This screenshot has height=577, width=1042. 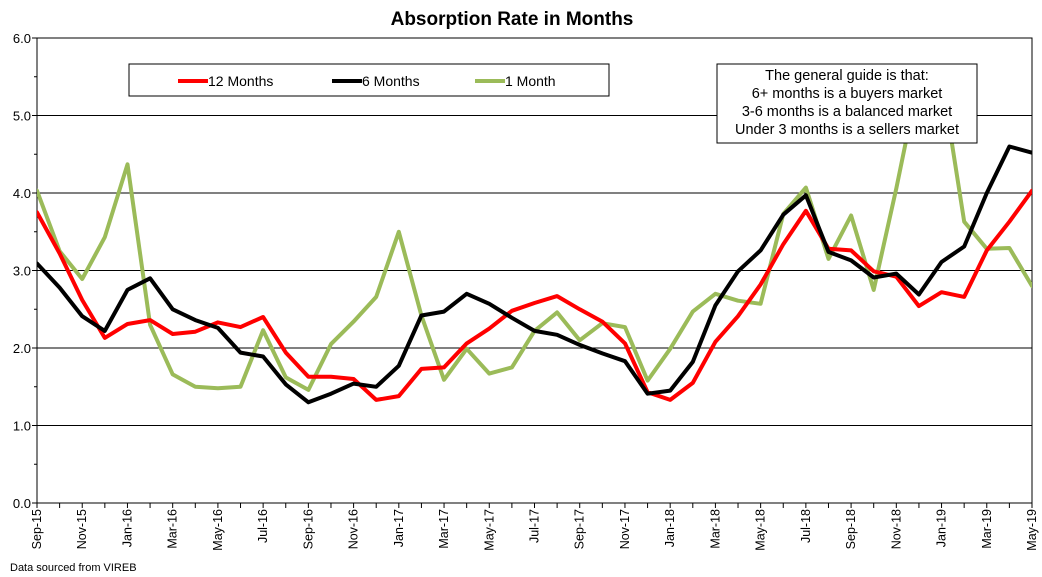 What do you see at coordinates (399, 528) in the screenshot?
I see `x-tick-label: Jan-17` at bounding box center [399, 528].